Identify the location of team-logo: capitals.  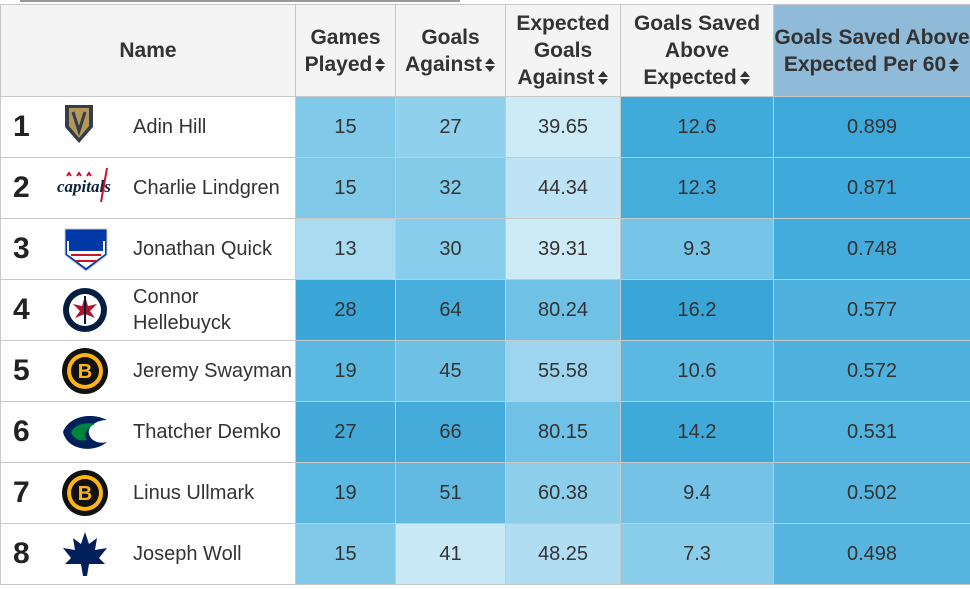
(84, 185).